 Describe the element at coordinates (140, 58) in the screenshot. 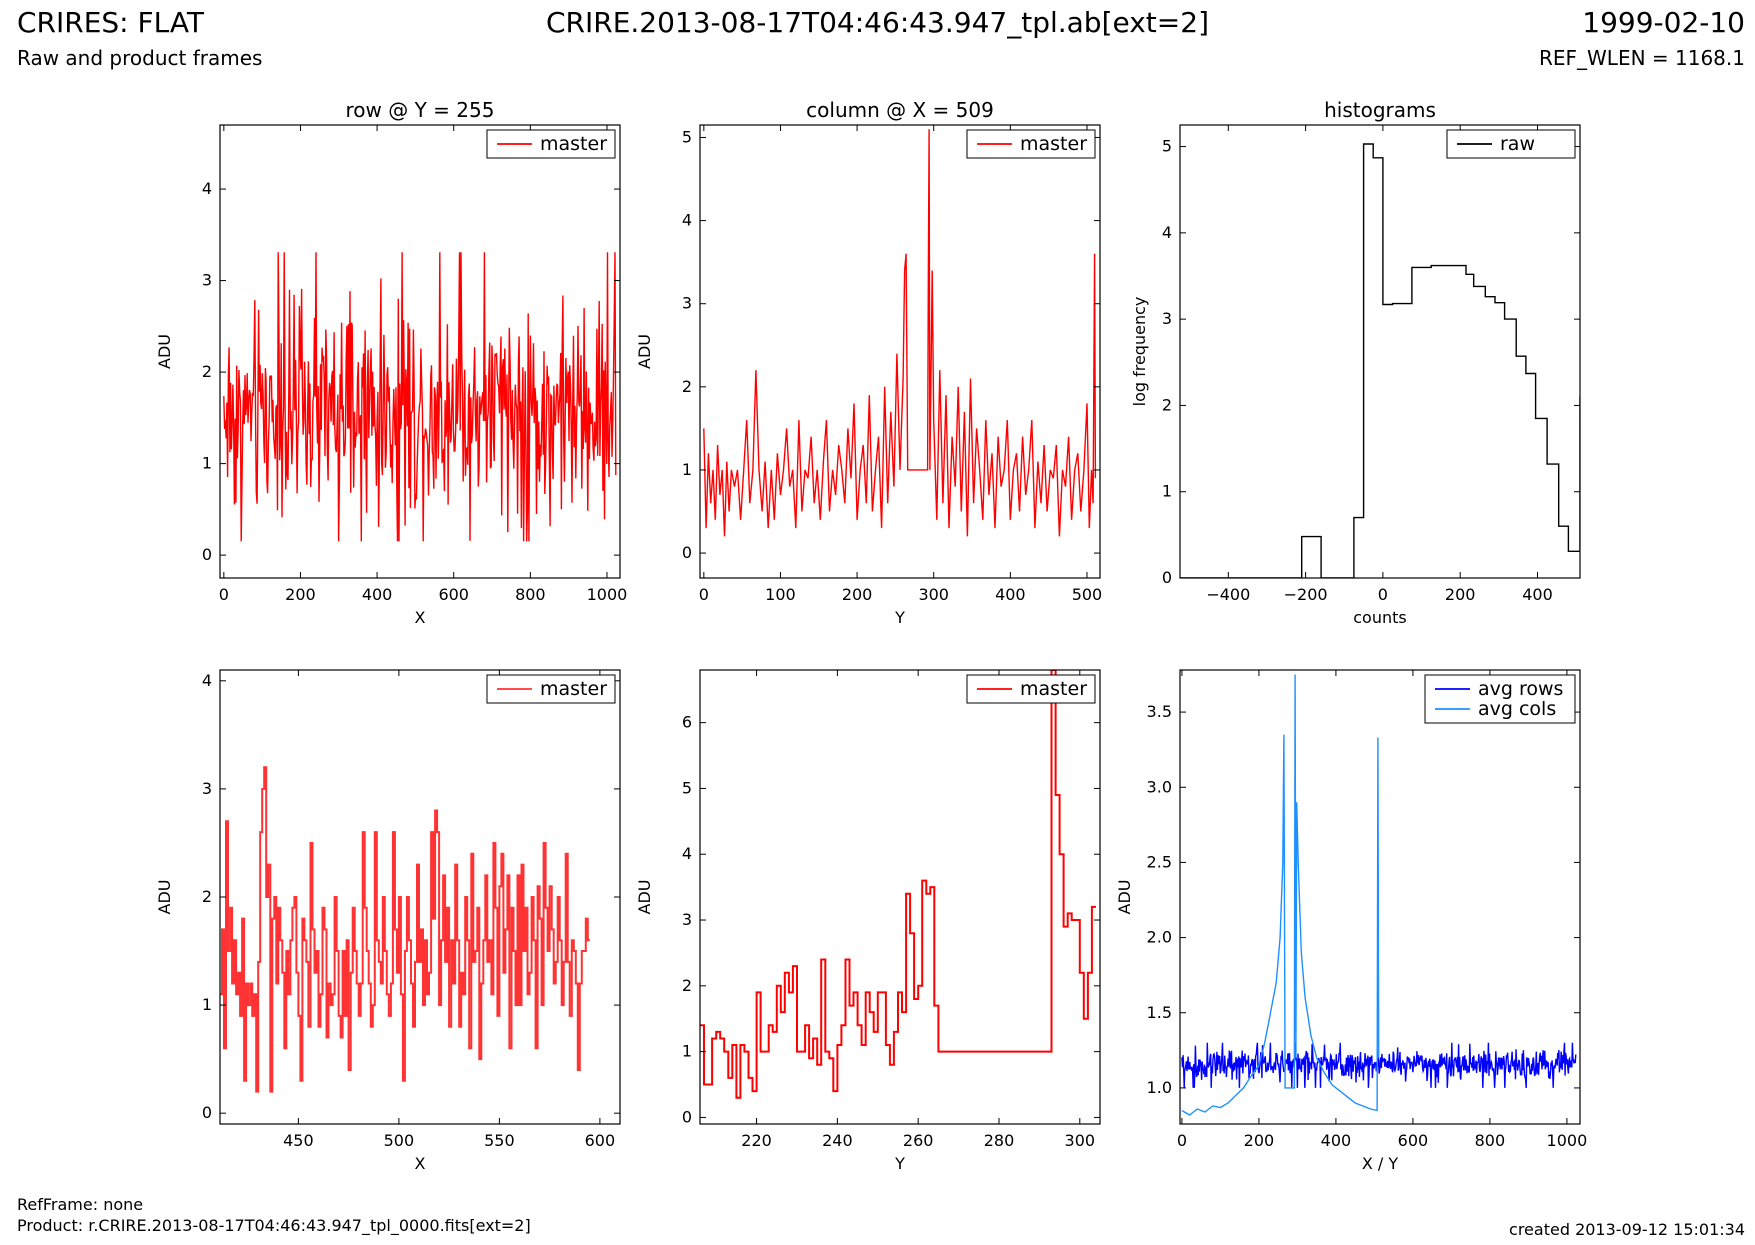

I see `report-subtitle: Raw and product frames` at that location.